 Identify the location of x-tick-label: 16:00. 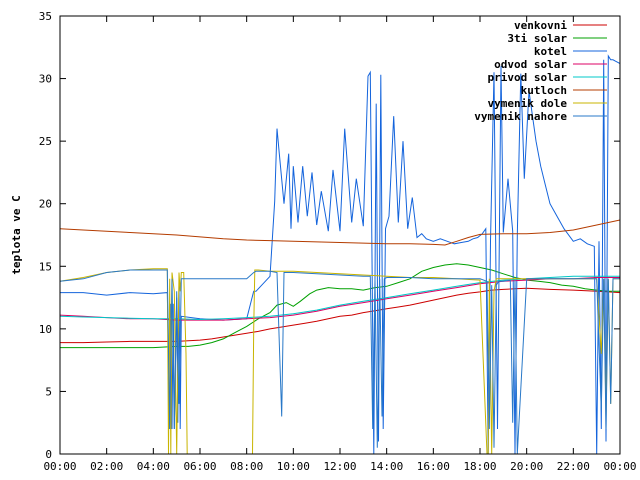
(433, 466).